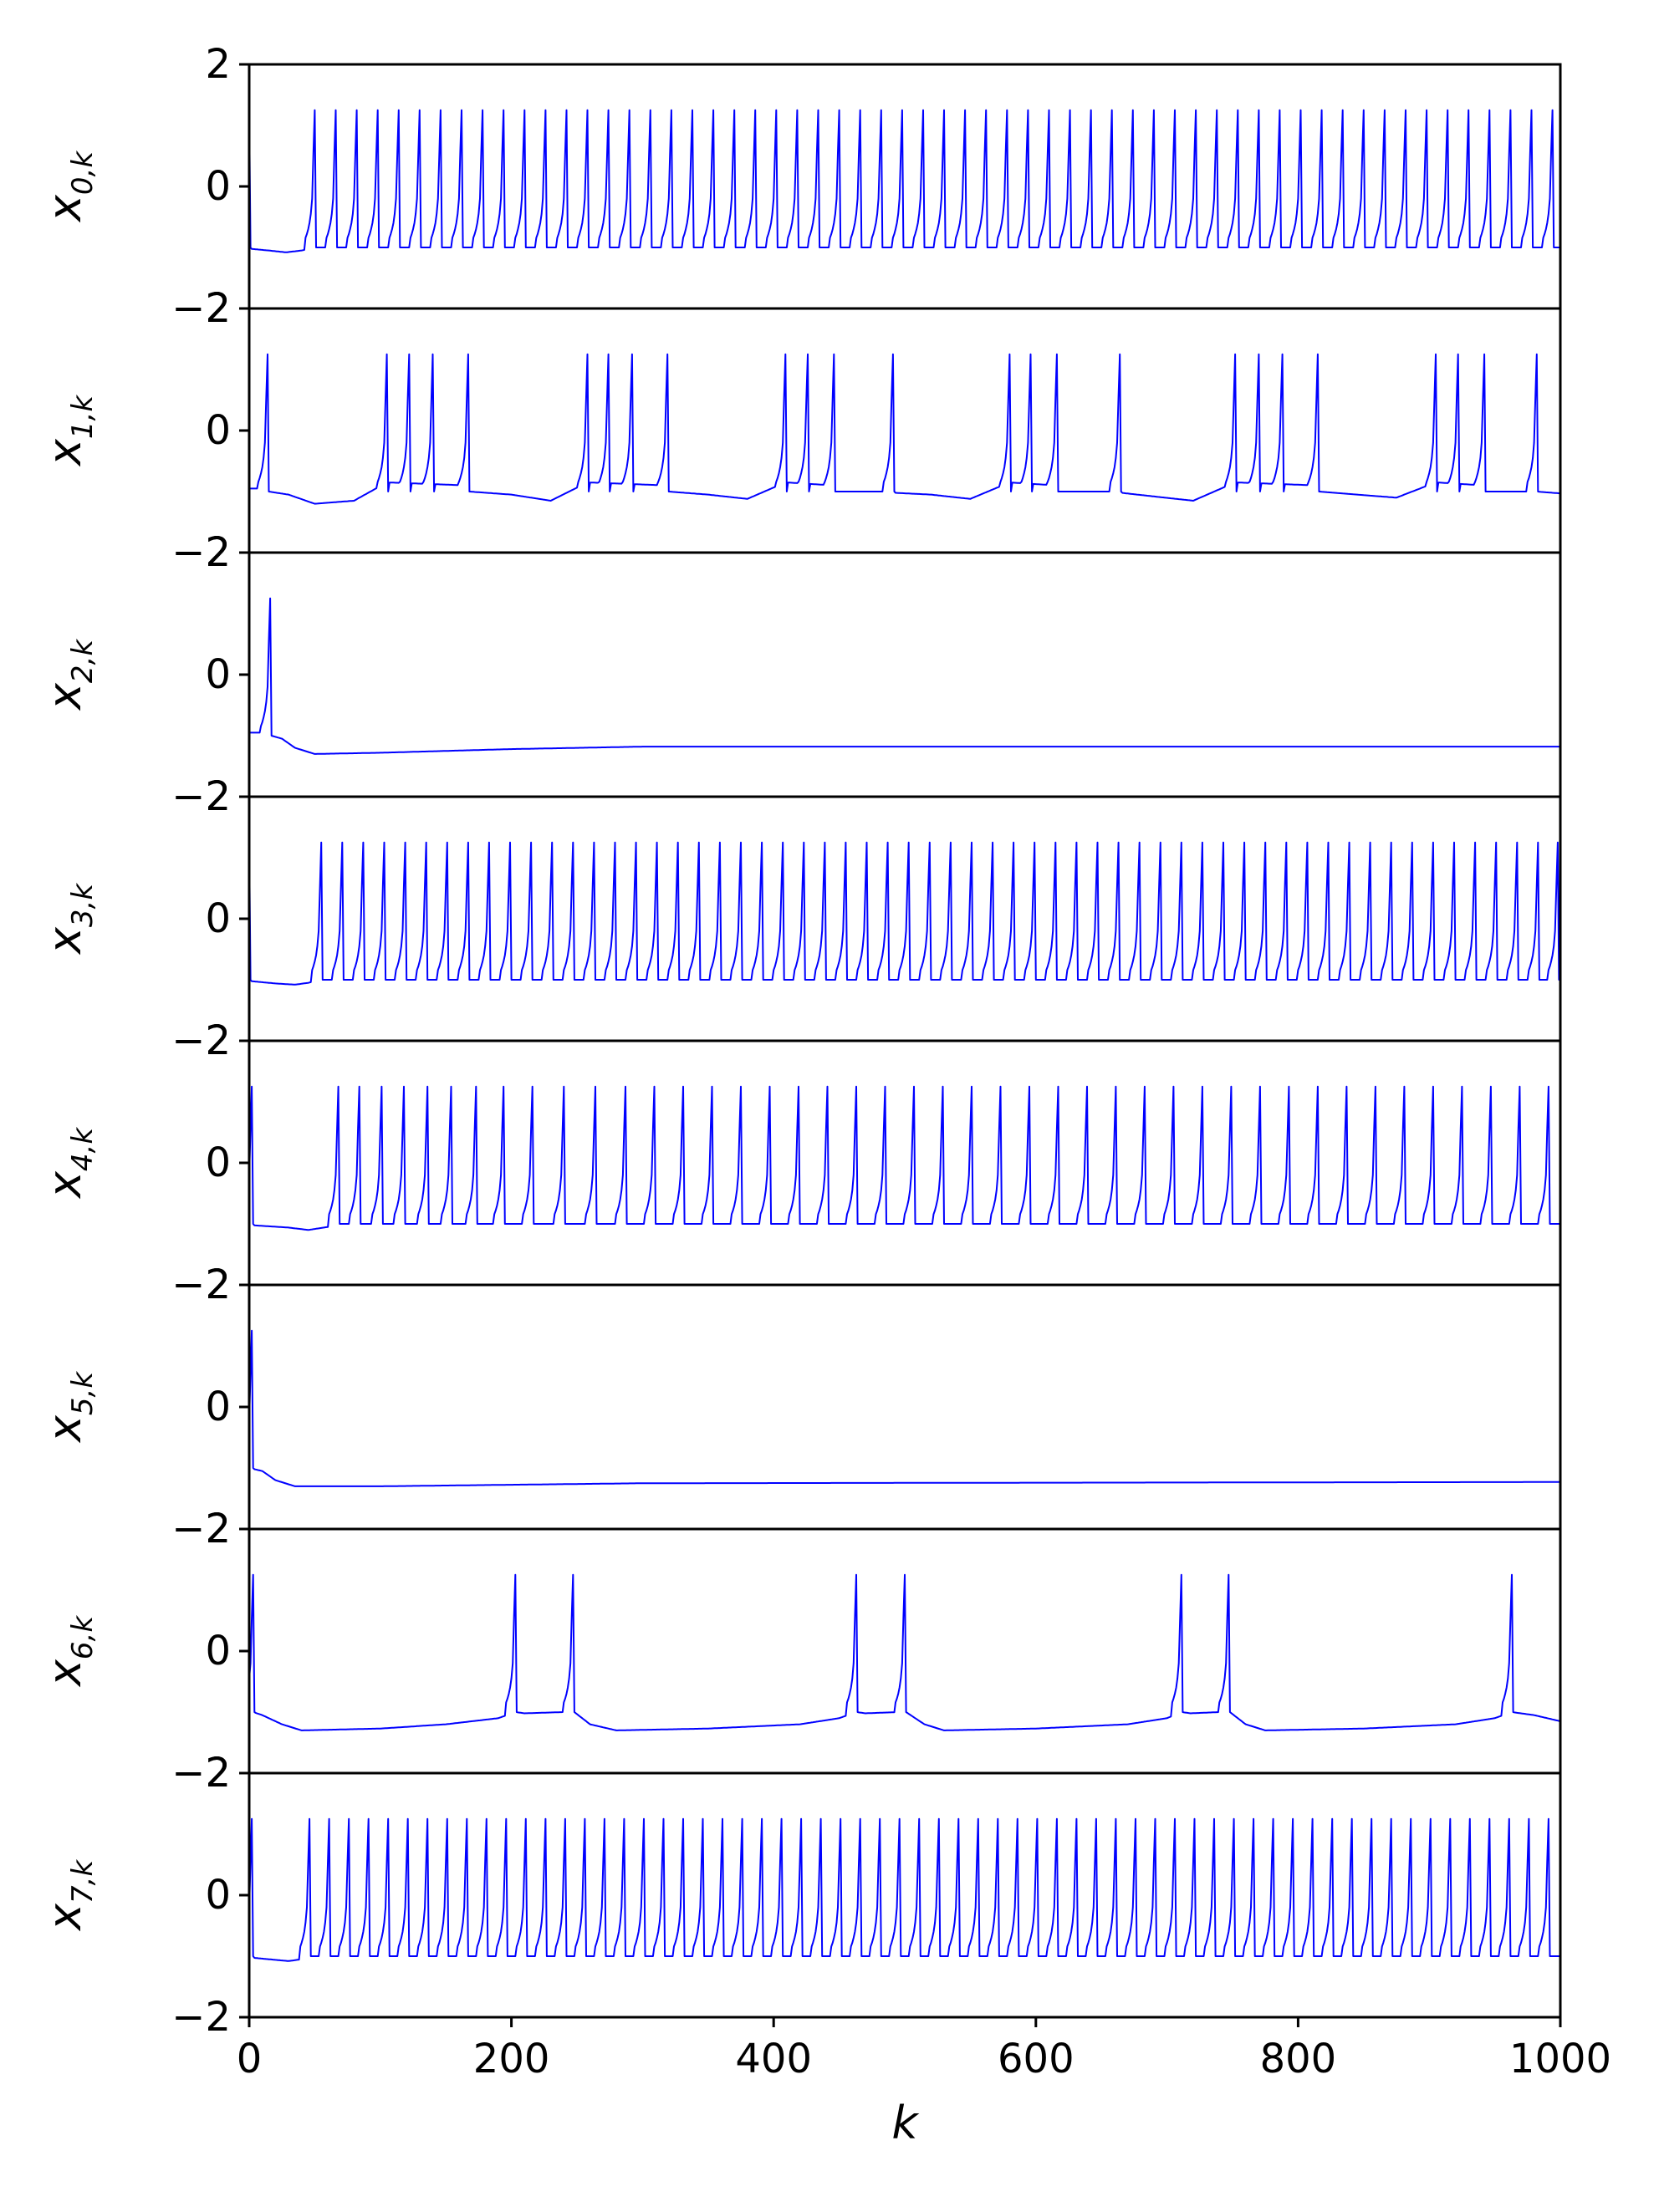 This screenshot has width=1659, height=2212. What do you see at coordinates (64, 941) in the screenshot?
I see `y-label-symbol-3: x` at bounding box center [64, 941].